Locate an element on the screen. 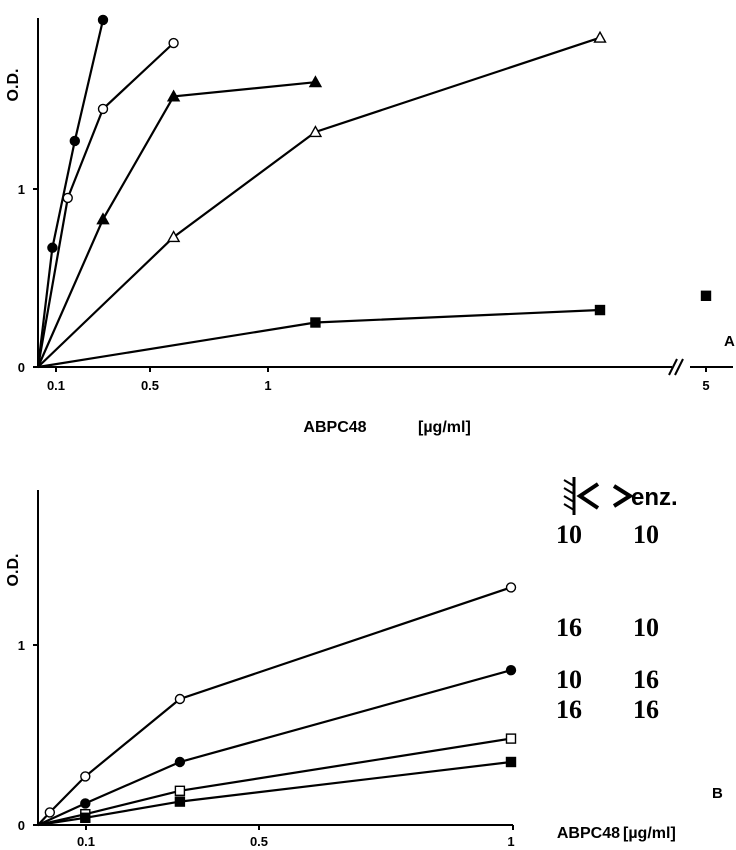 The image size is (736, 850). panel-b-xtick-0: 0.1 is located at coordinates (86, 841).